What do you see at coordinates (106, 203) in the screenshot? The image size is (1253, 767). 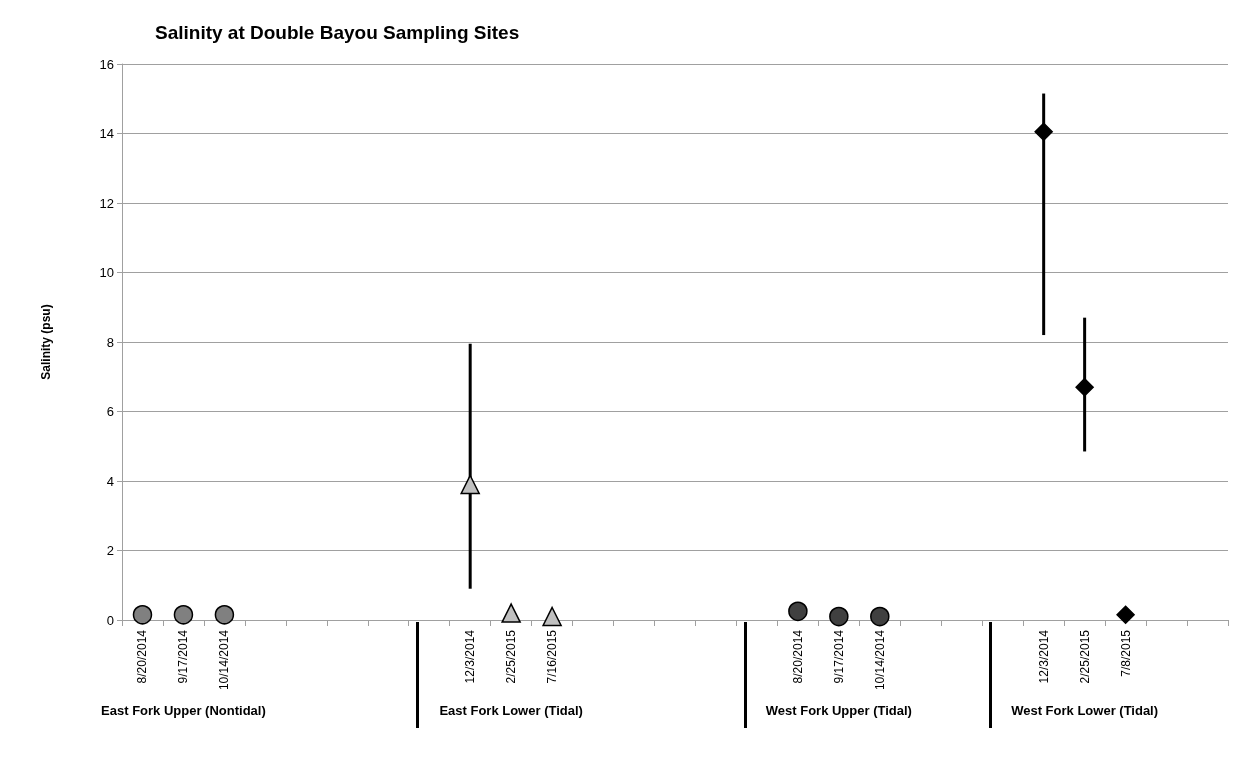 I see `y-tick-label: 12` at bounding box center [106, 203].